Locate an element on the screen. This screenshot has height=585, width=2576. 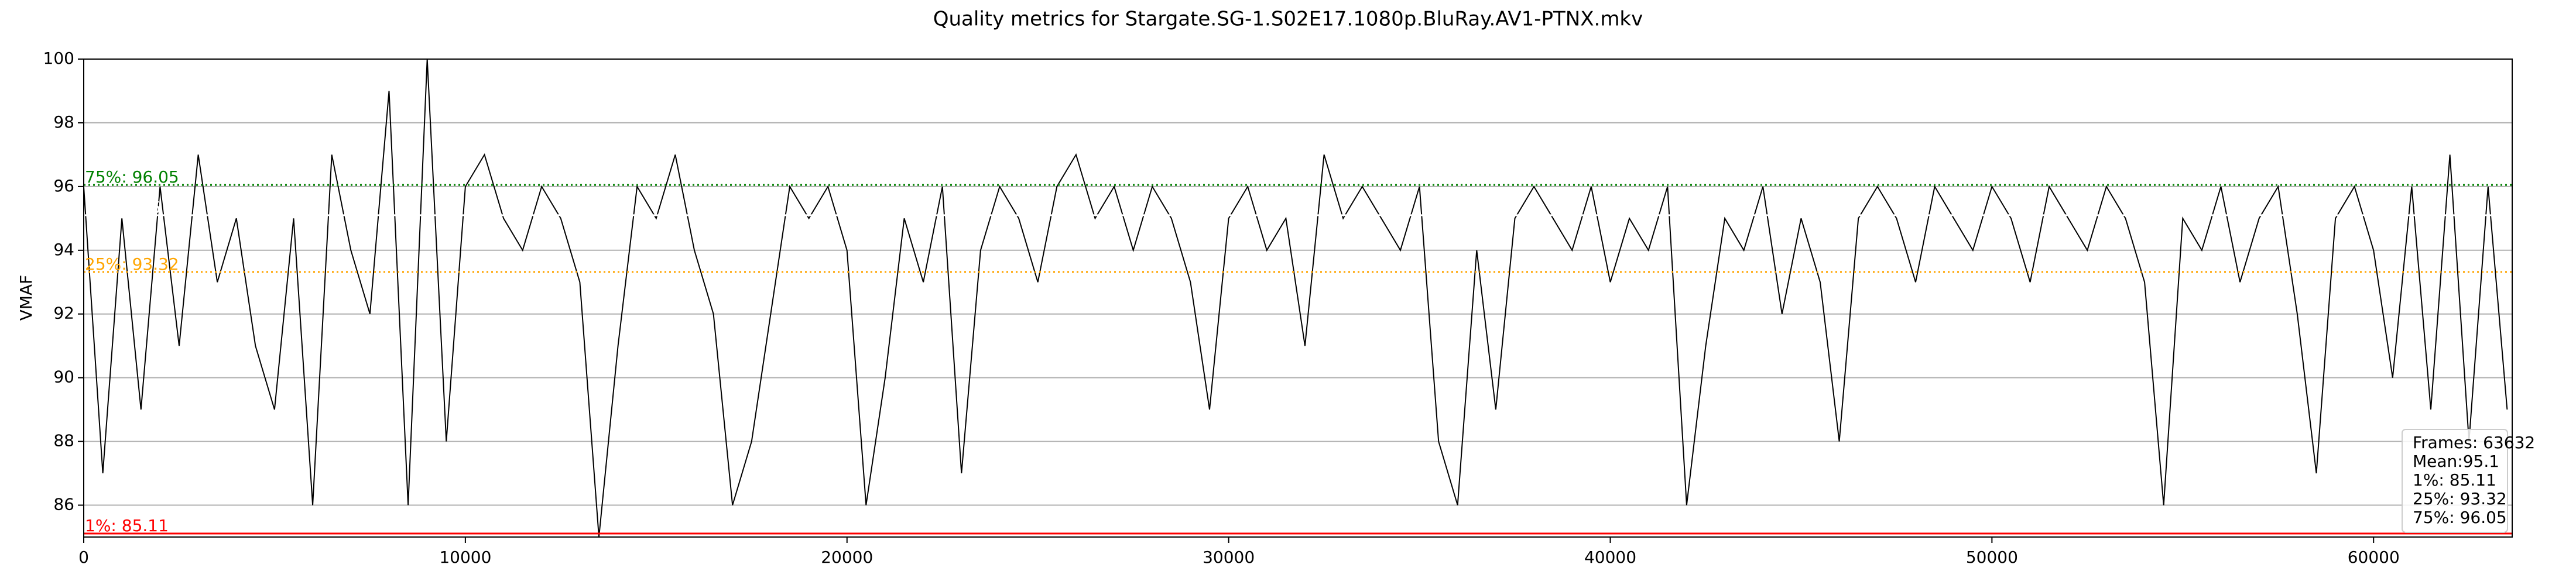
x-tick-label: 20000 is located at coordinates (847, 557).